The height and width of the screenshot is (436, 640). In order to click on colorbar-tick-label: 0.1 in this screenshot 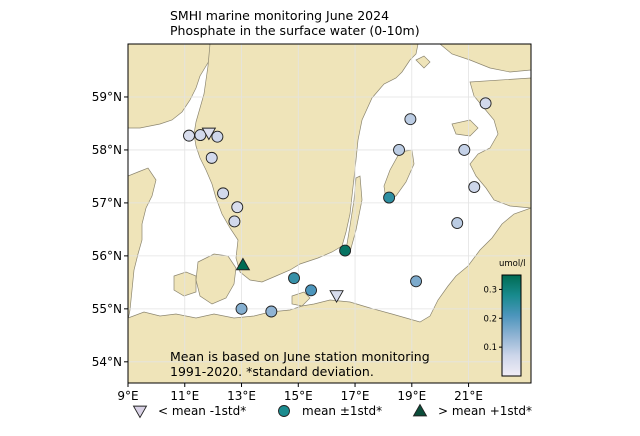, I will do `click(490, 348)`.